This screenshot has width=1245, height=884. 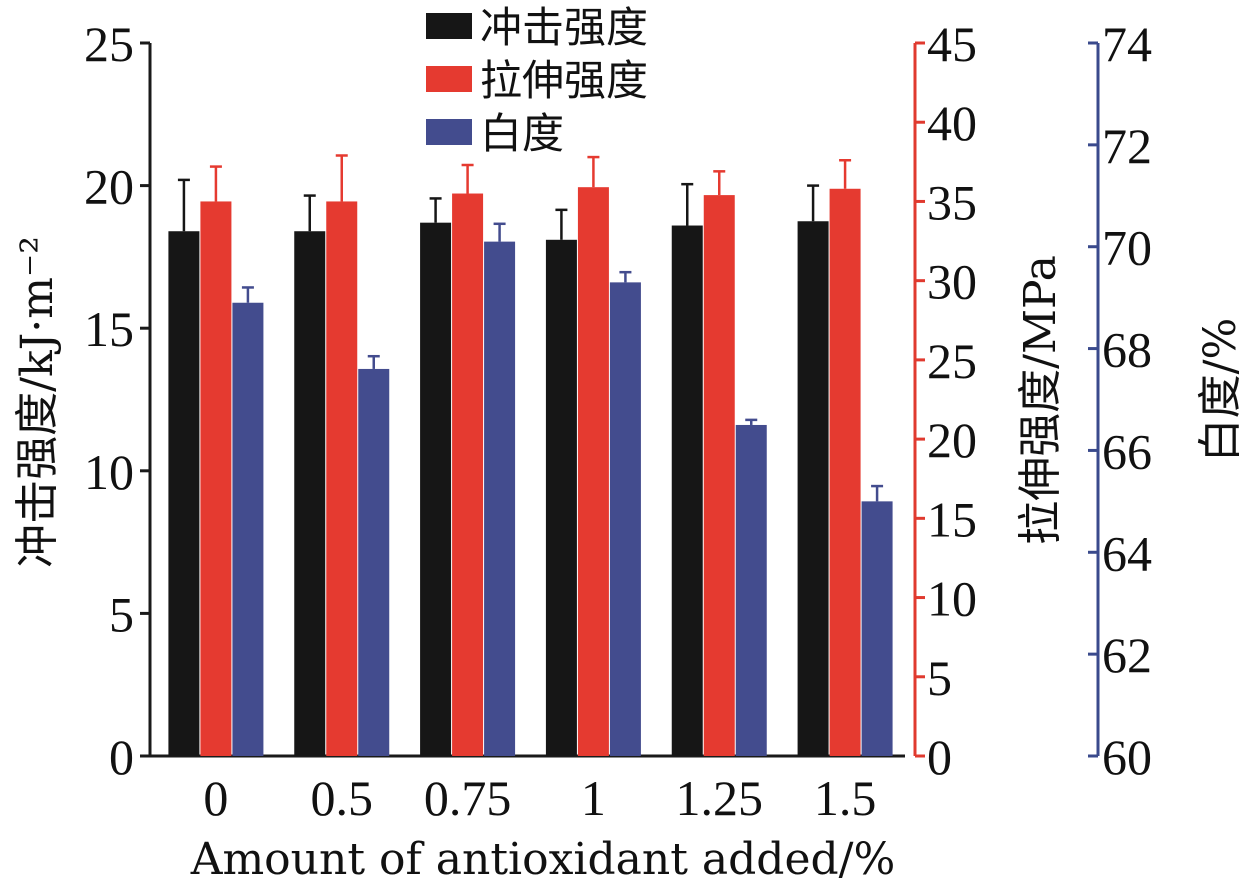 I want to click on y-axis-left-tick-label: 15, so click(x=109, y=329).